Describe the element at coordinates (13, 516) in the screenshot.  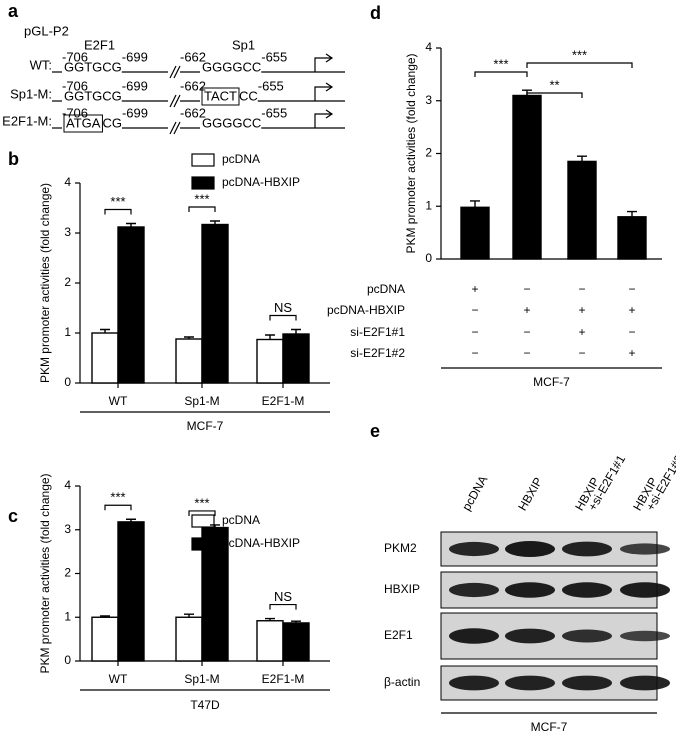
I see `panel-letter: c` at that location.